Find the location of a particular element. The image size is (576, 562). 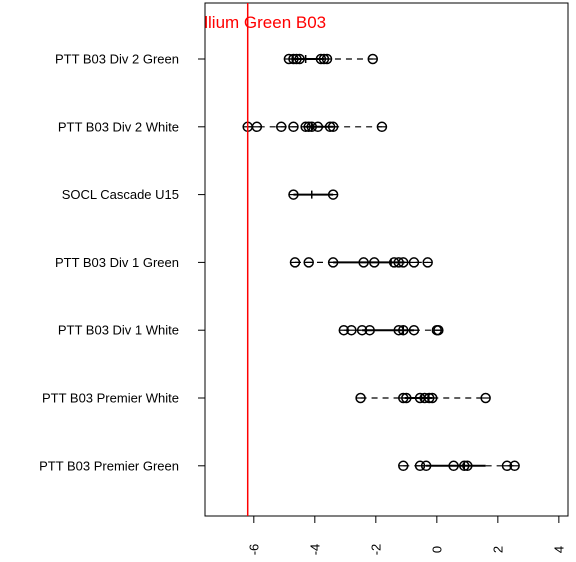

value-axis: -6 -4 -2 0 2 4 is located at coordinates (406, 535).